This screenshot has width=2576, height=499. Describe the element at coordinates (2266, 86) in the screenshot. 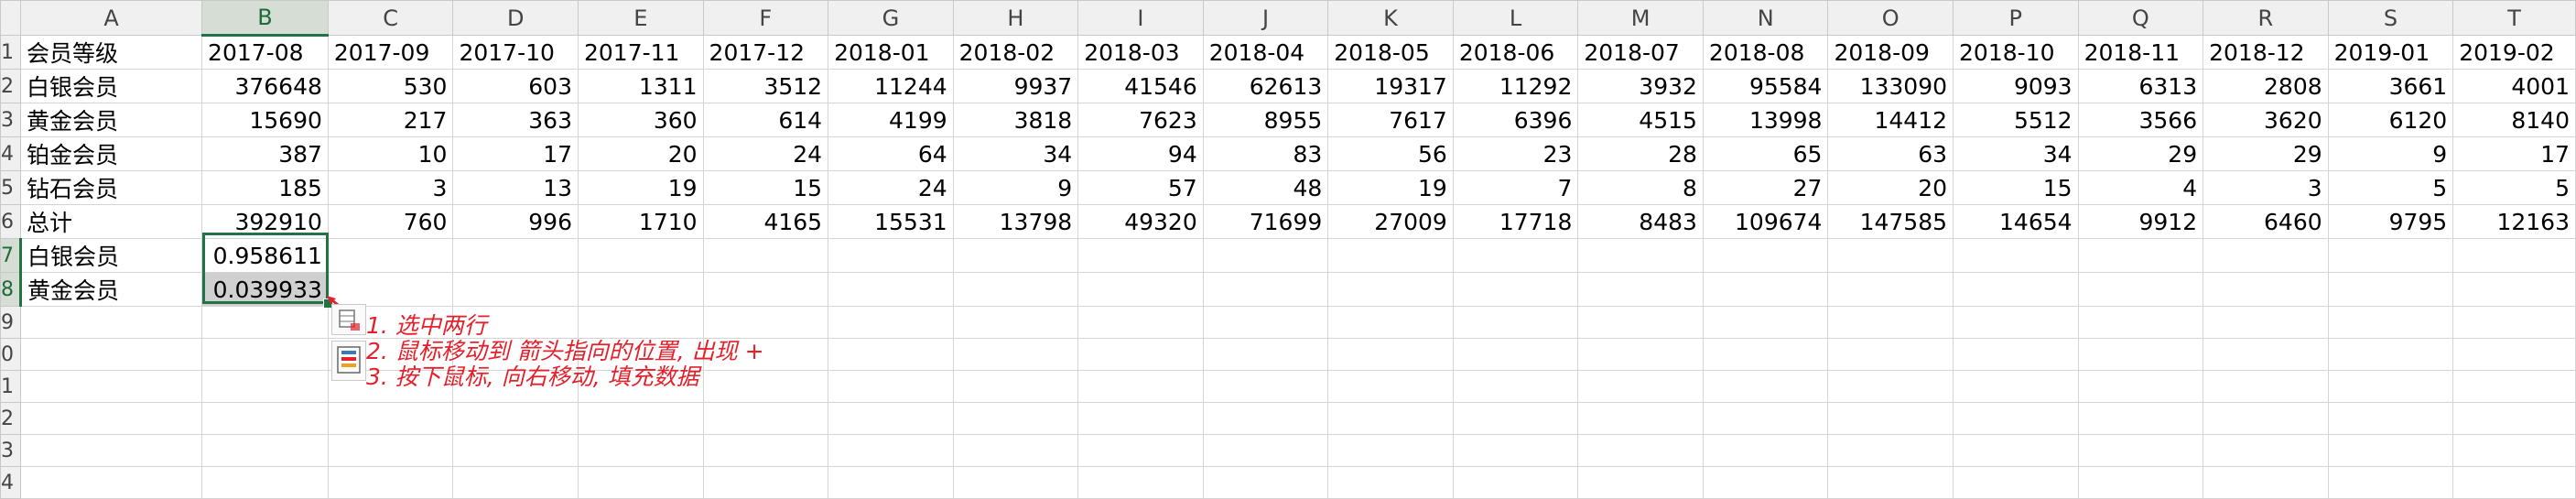

I see `value-cell: 2808` at that location.